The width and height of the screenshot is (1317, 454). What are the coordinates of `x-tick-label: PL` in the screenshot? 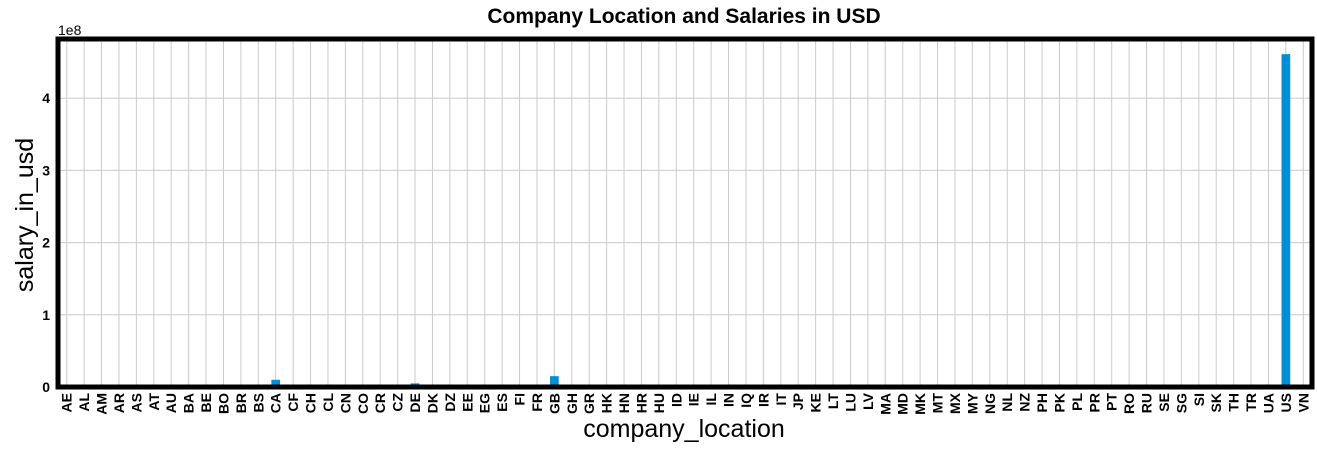 It's located at (1077, 402).